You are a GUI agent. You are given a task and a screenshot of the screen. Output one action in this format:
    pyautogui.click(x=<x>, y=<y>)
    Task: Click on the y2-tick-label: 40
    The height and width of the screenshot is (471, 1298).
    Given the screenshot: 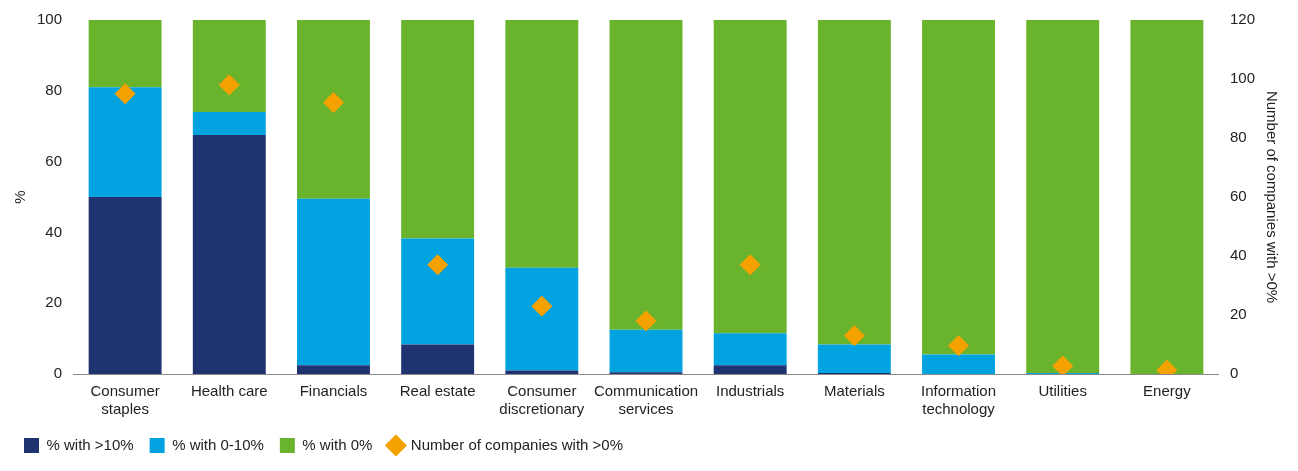 What is the action you would take?
    pyautogui.click(x=1238, y=255)
    